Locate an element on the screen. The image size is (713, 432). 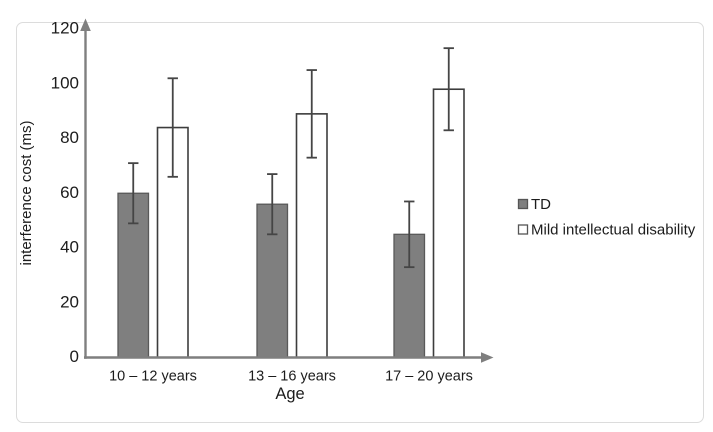
legend-swatch-0-icon is located at coordinates (523, 204).